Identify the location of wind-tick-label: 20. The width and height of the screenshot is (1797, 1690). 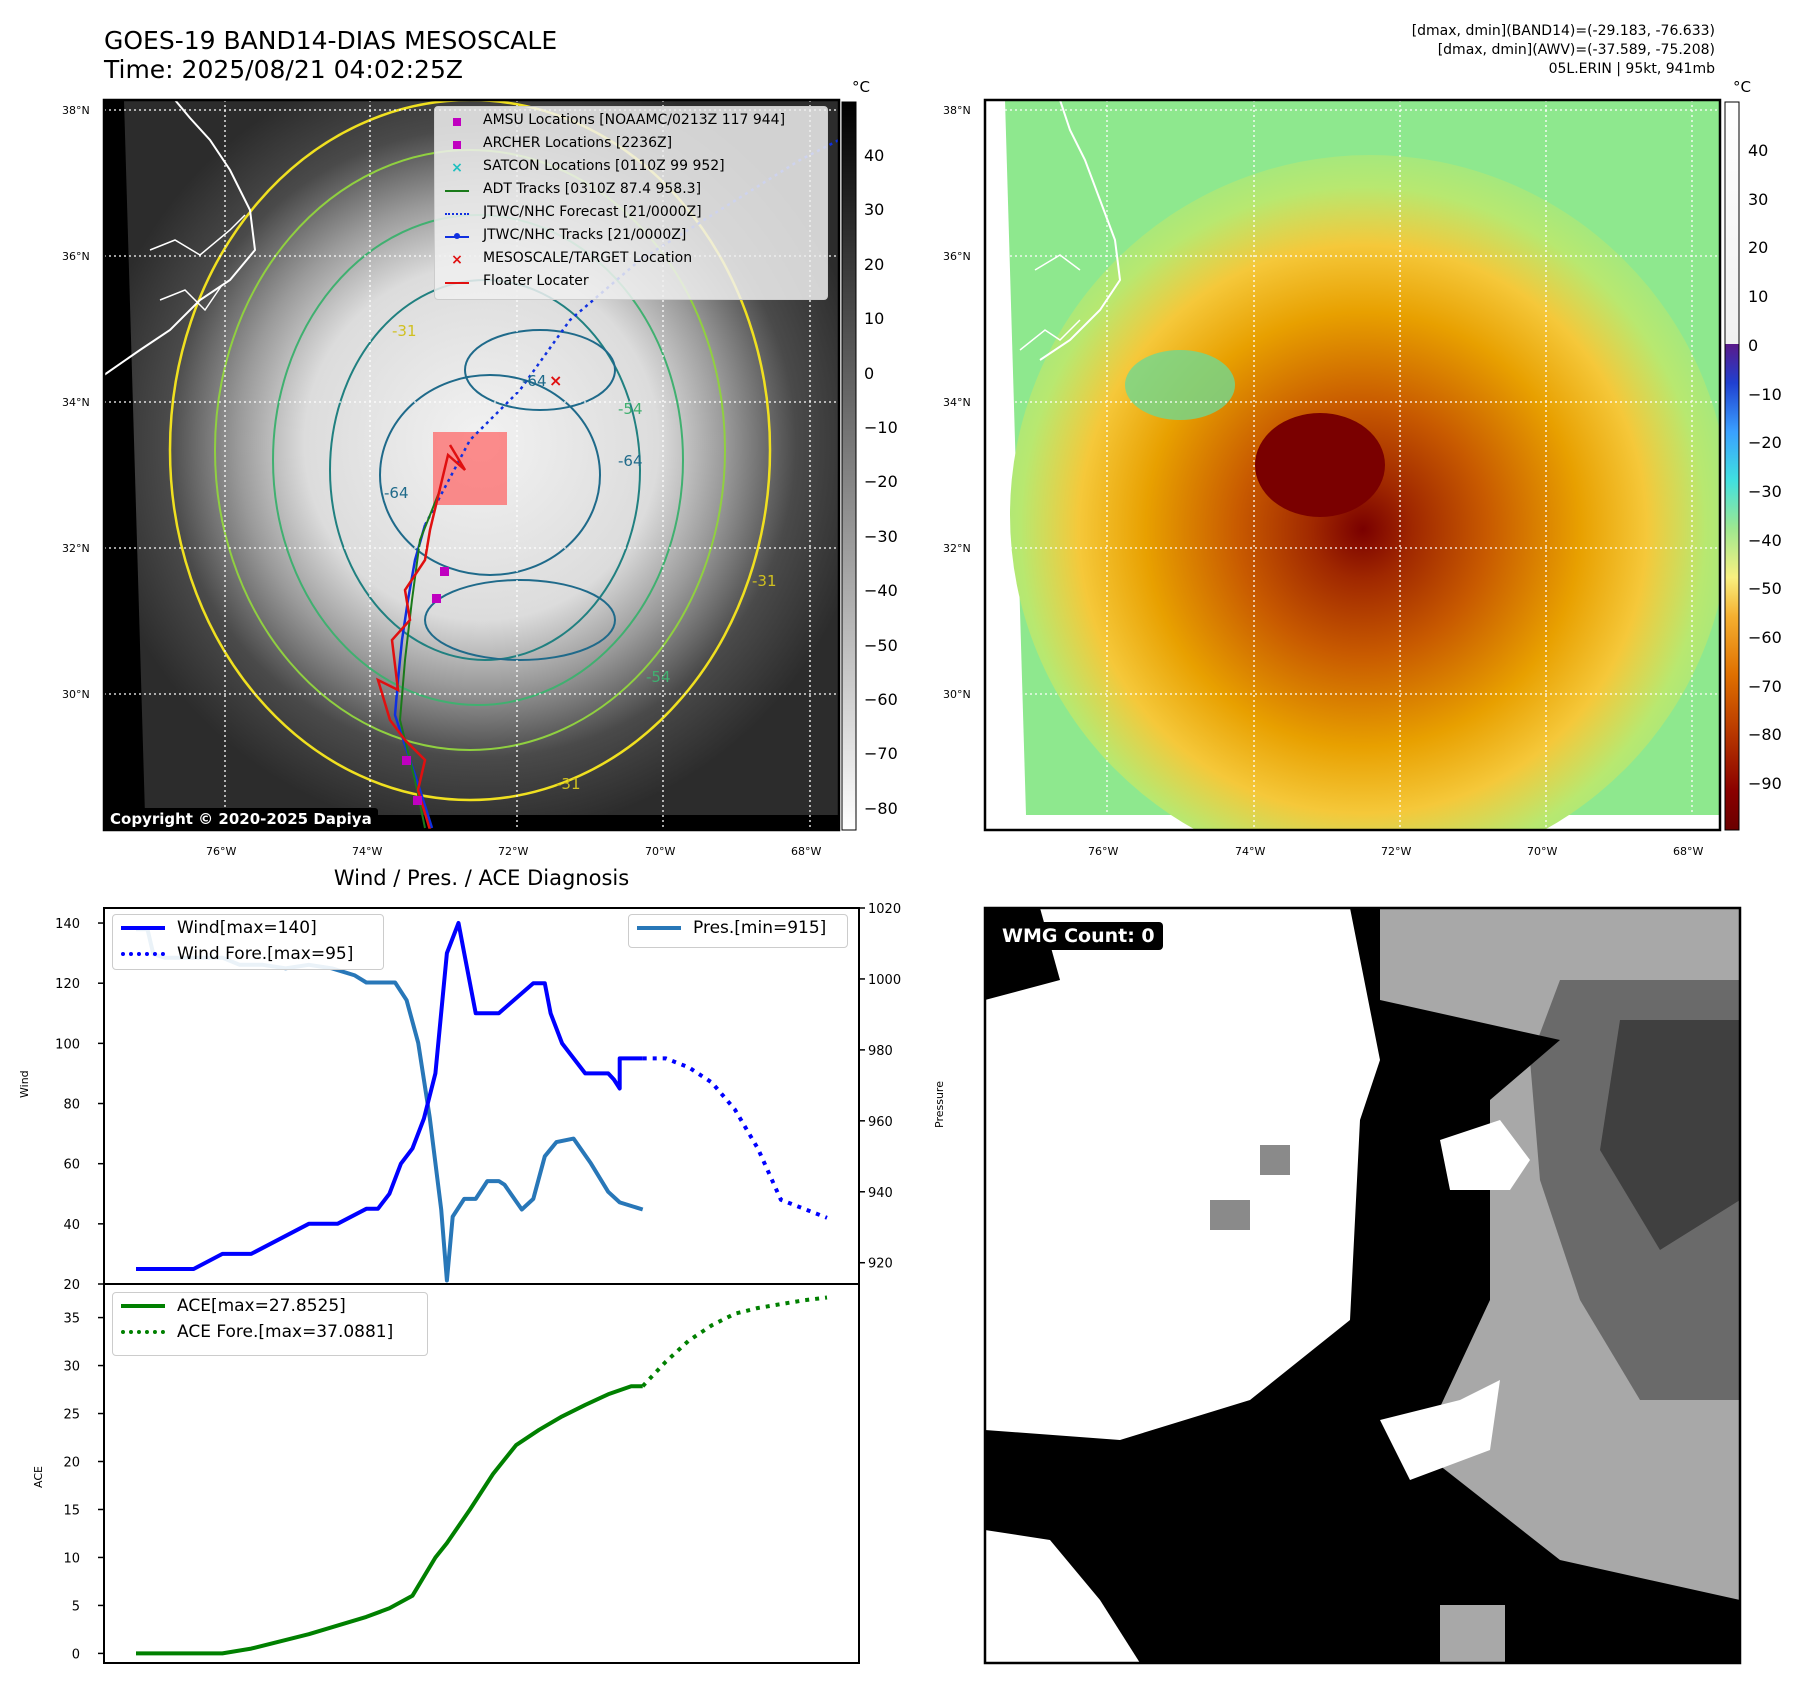
(71, 1285).